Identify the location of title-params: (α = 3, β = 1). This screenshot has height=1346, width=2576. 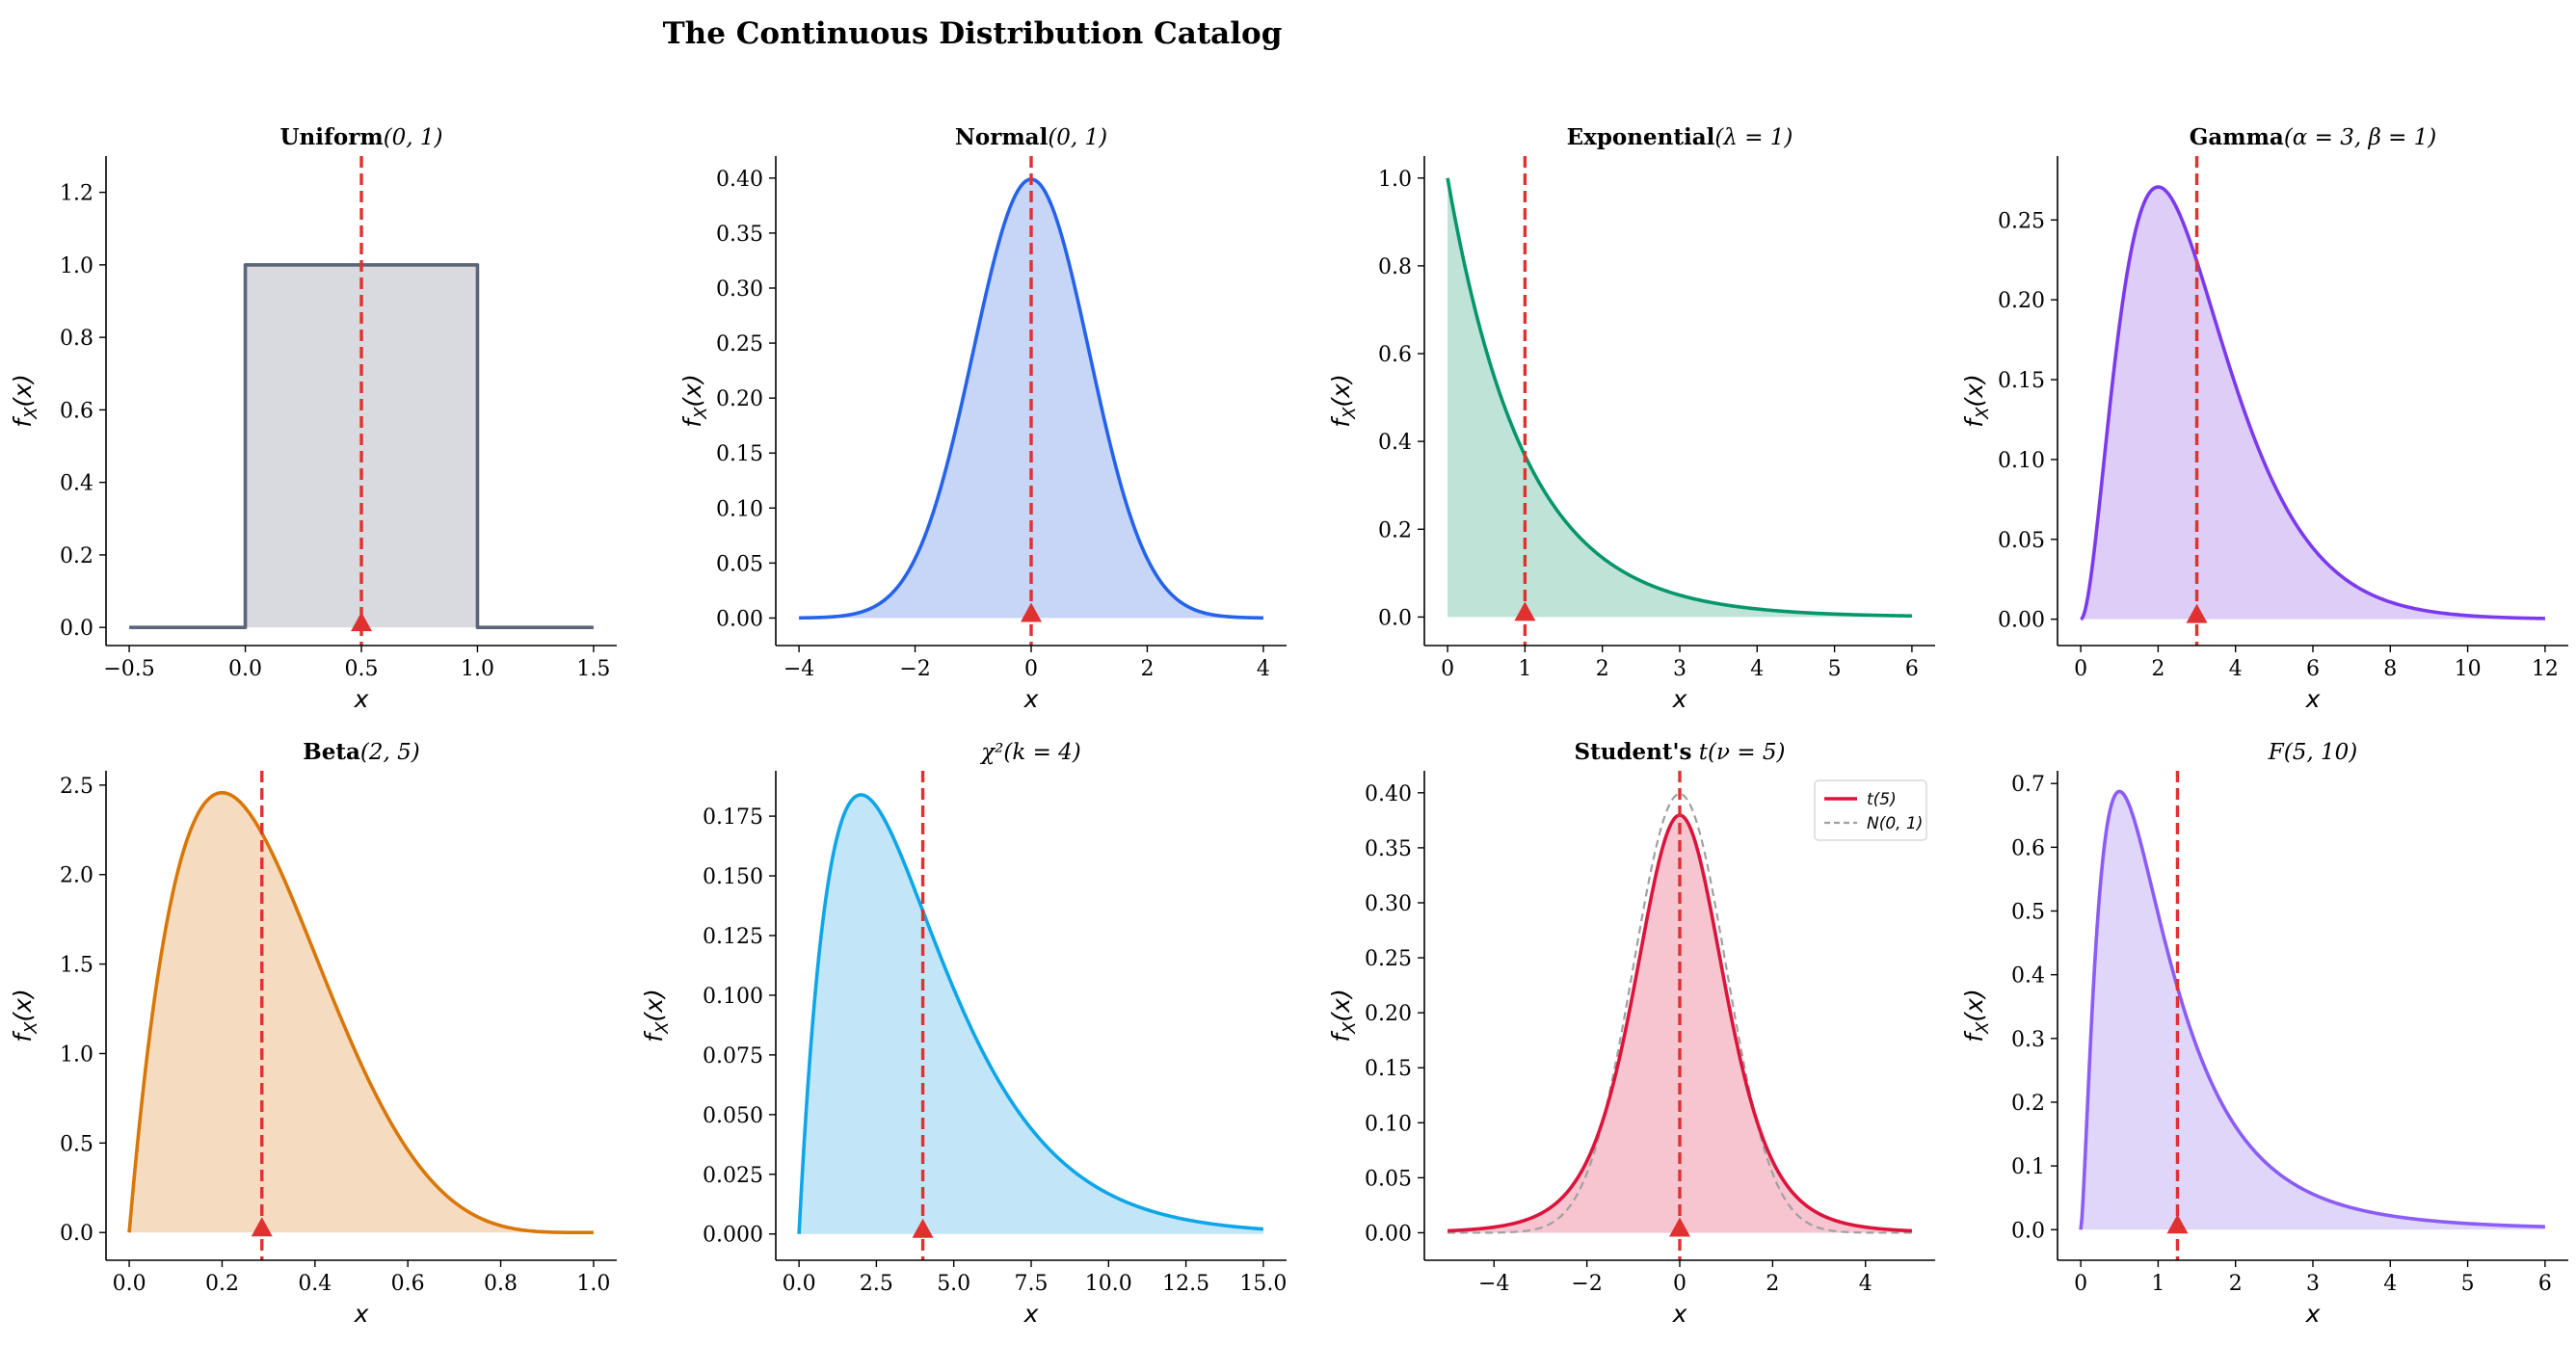
(2360, 138).